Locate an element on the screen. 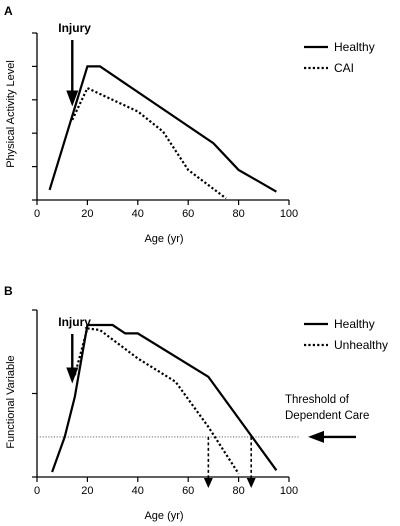  panel-a-x-axis-label: Age (yr) is located at coordinates (163, 239).